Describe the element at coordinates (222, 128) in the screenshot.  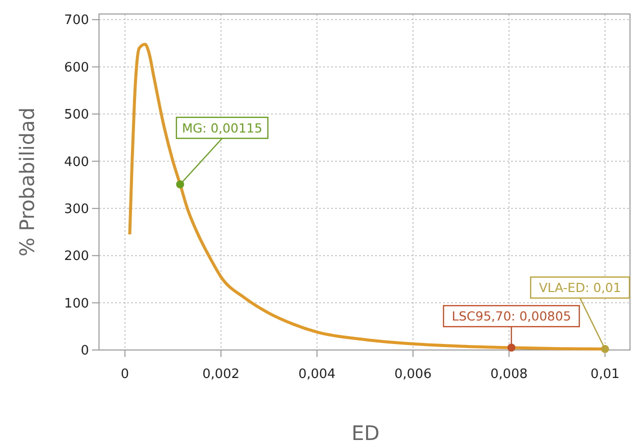
I see `annotation: MG: 0,00115` at that location.